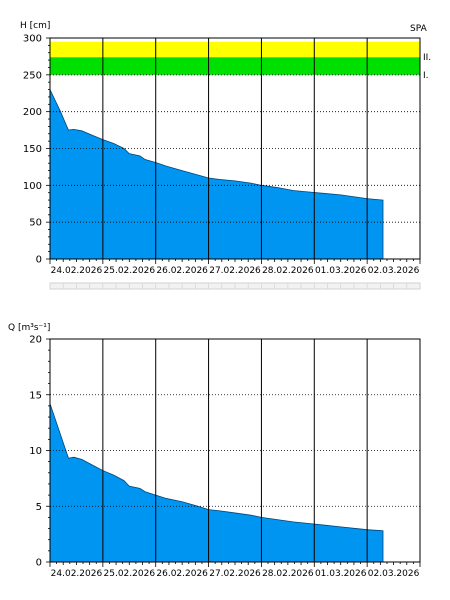 The height and width of the screenshot is (600, 450). I want to click on bottom-x-tick-label-0: 24.02.2026, so click(77, 574).